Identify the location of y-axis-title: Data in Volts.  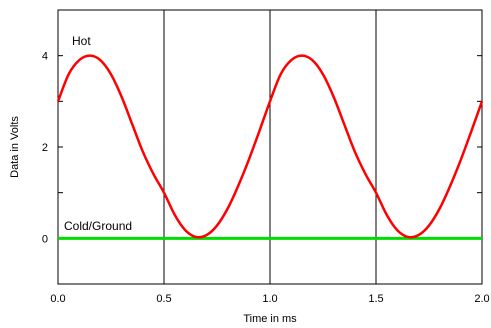
(15, 147).